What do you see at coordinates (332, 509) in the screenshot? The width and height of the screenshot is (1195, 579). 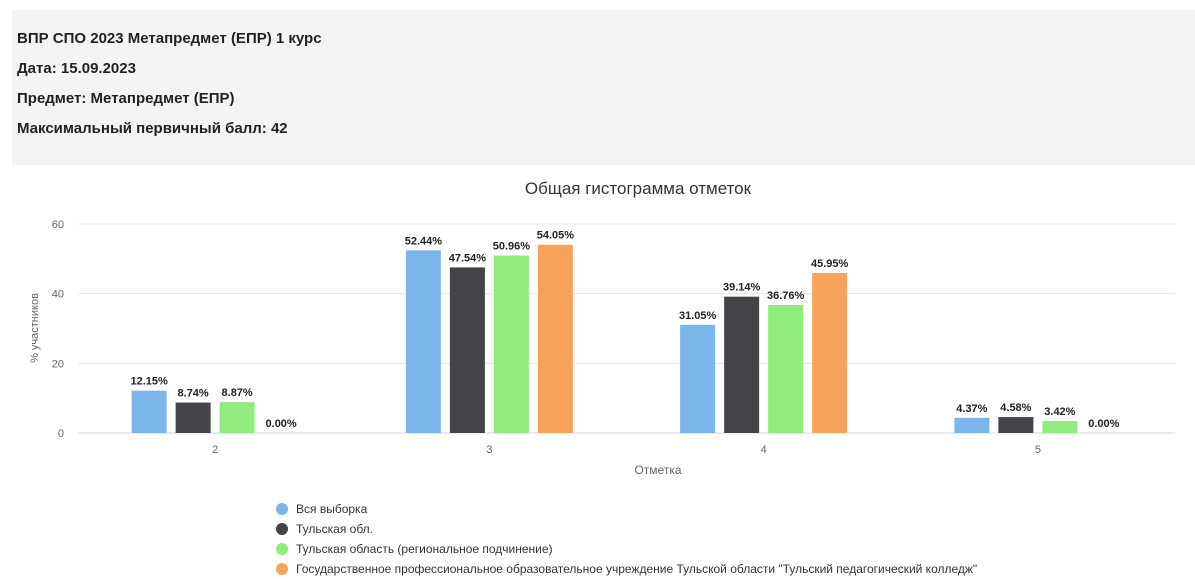 I see `legend-label: Вся выборка` at bounding box center [332, 509].